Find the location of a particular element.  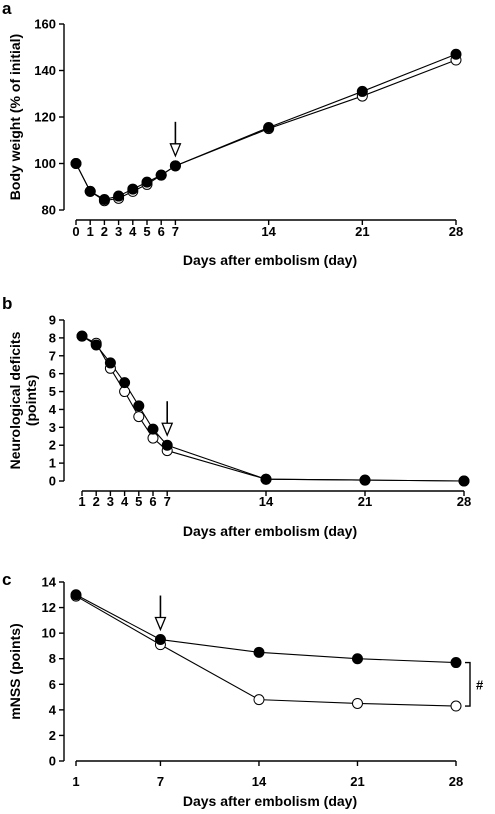

y-tick-label: 160 is located at coordinates (45, 24).